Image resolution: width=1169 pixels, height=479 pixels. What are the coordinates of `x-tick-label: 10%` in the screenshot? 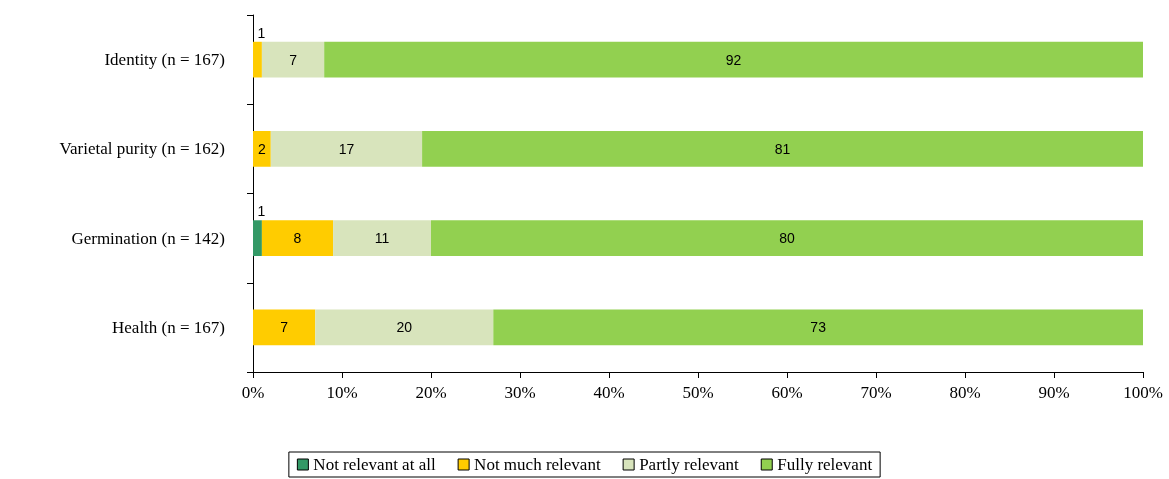 It's located at (342, 392).